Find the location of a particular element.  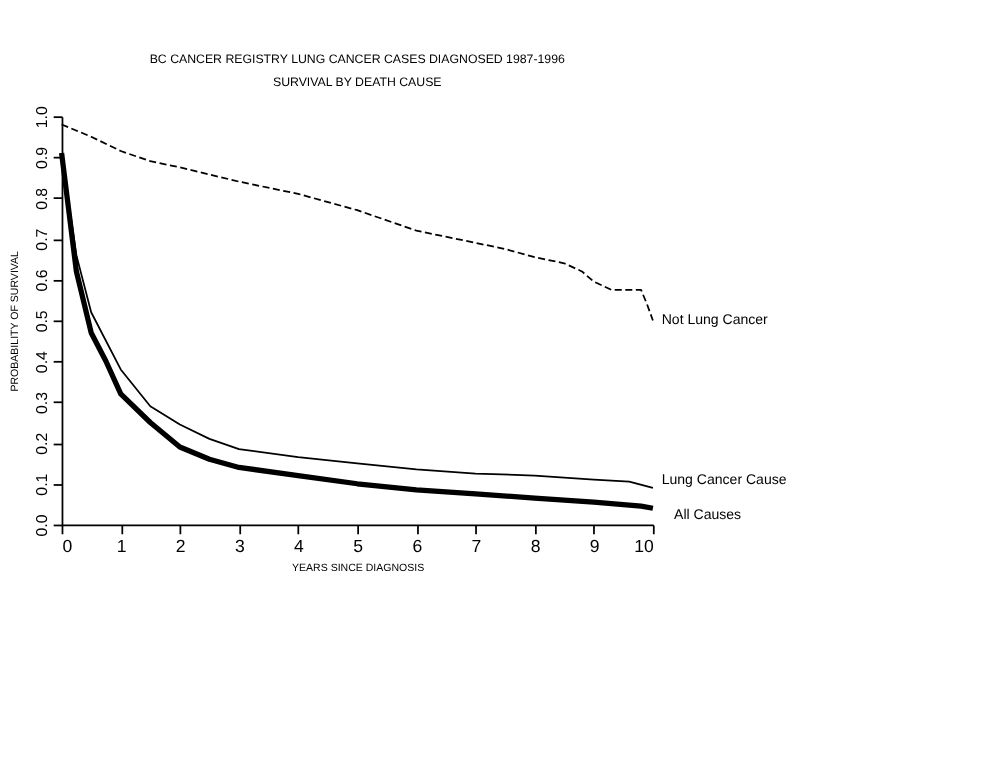

y-tick-label: 0.5 is located at coordinates (41, 321).